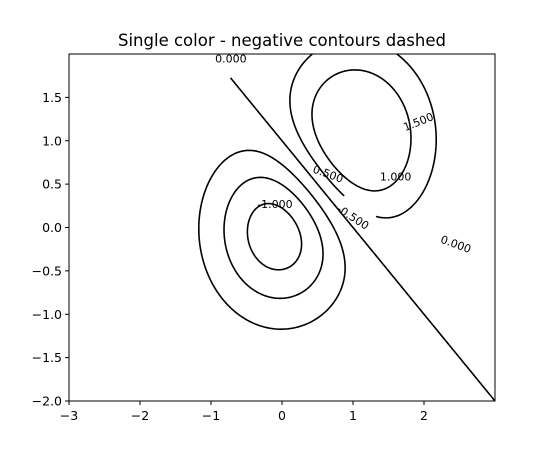  What do you see at coordinates (282, 40) in the screenshot?
I see `chart-title: Single color - negative contours dashed` at bounding box center [282, 40].